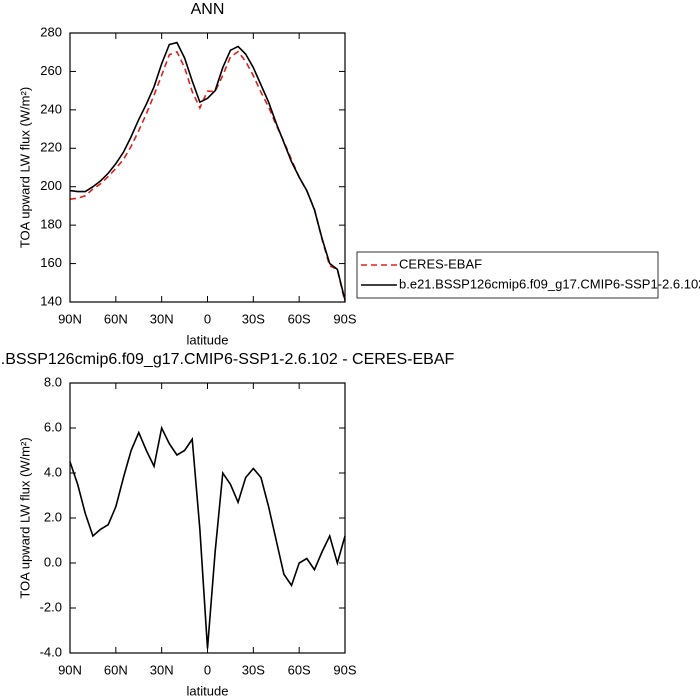 The width and height of the screenshot is (700, 700). Describe the element at coordinates (507, 275) in the screenshot. I see `legend-box` at that location.